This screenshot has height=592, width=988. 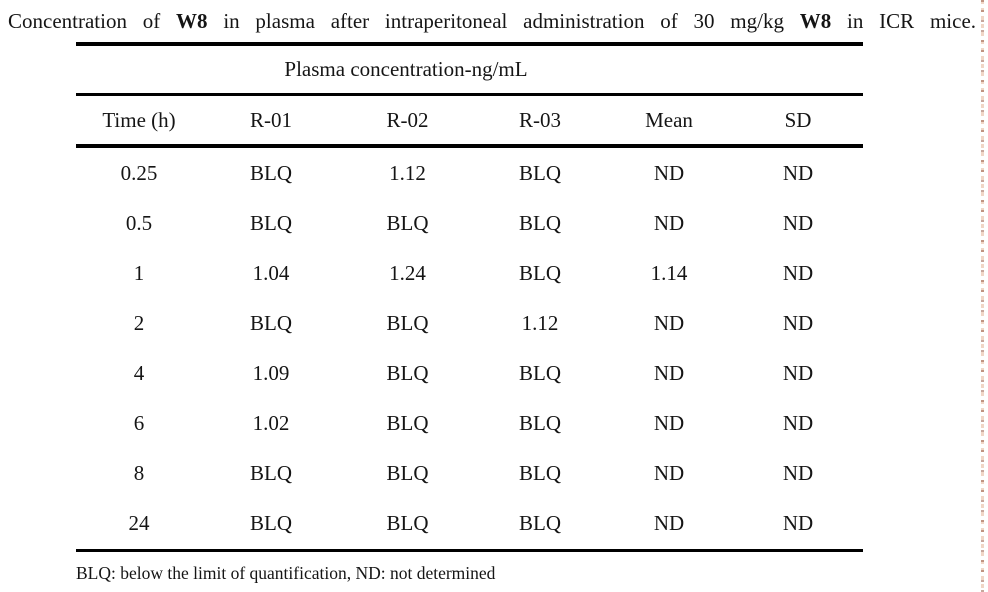 I want to click on page-edge-dots, so click(x=982, y=296).